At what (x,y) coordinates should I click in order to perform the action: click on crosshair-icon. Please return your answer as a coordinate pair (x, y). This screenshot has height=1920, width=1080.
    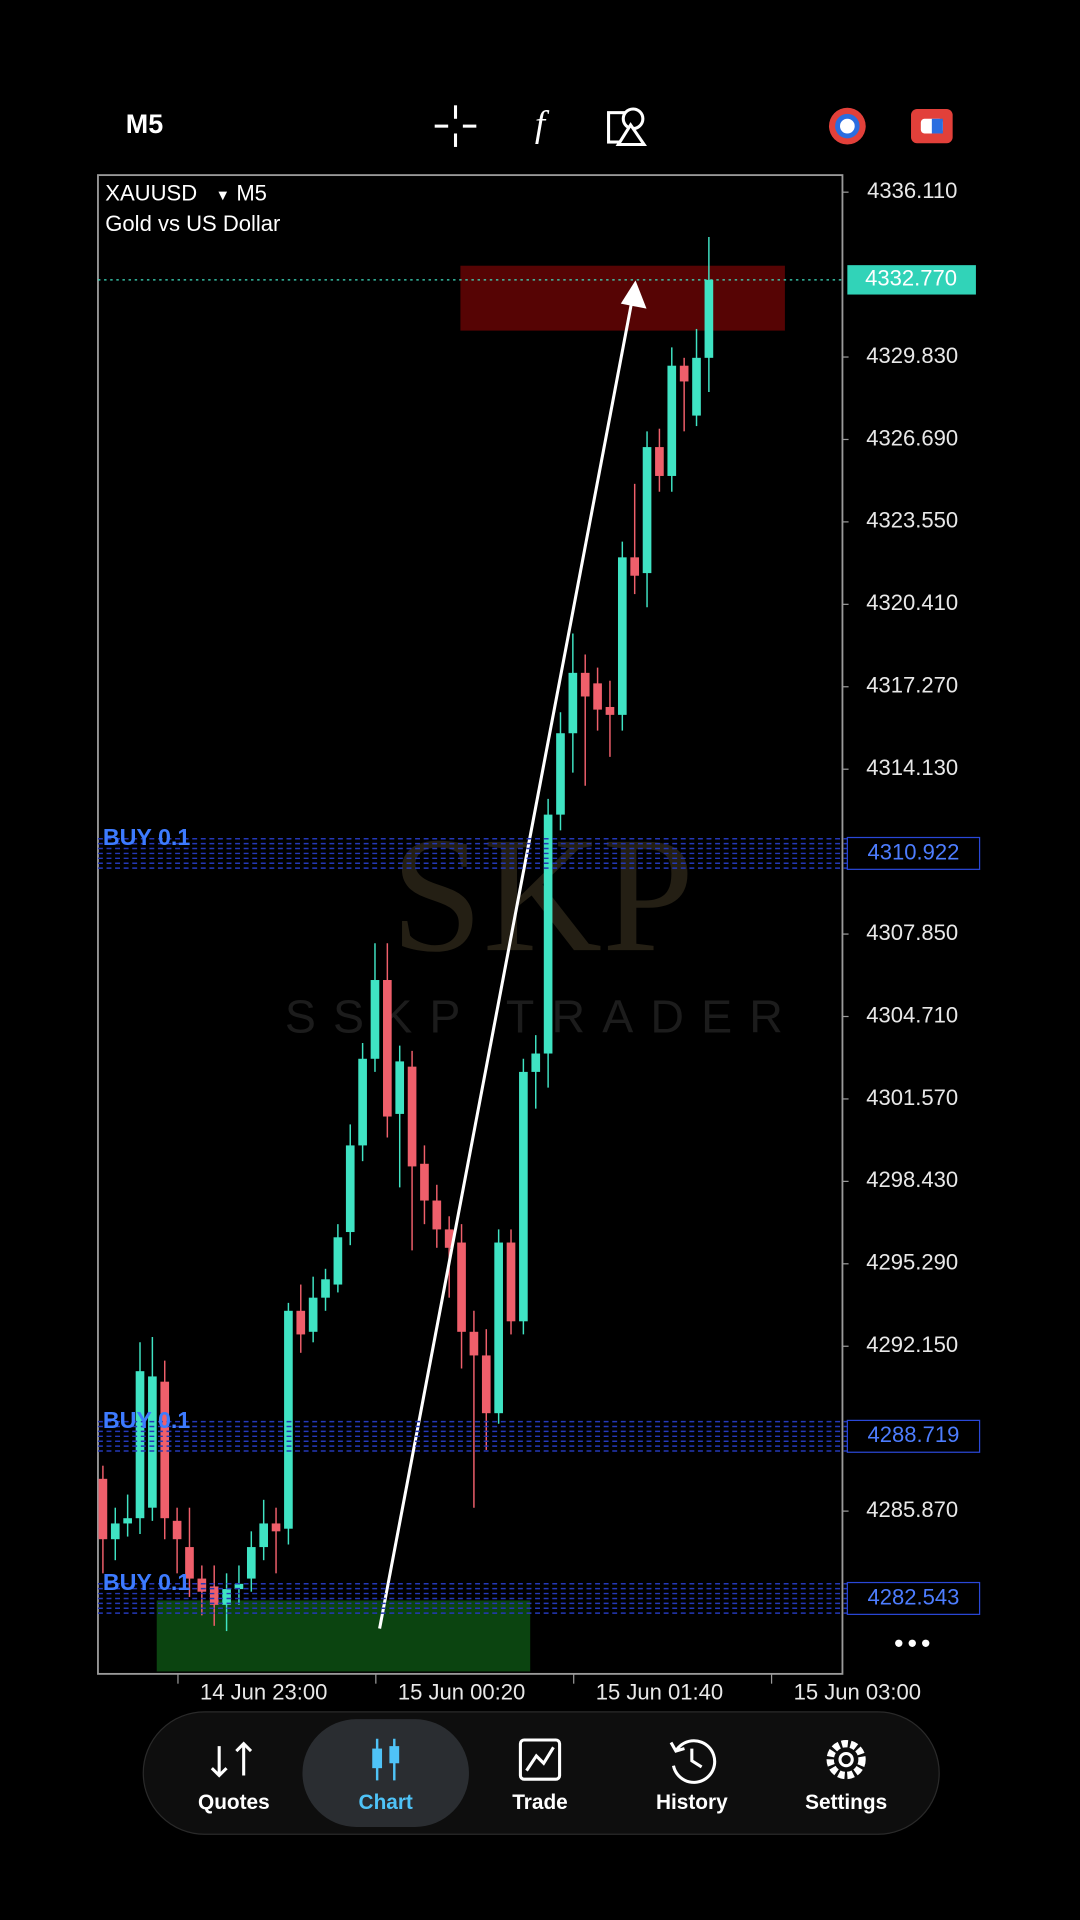
    Looking at the image, I should click on (455, 126).